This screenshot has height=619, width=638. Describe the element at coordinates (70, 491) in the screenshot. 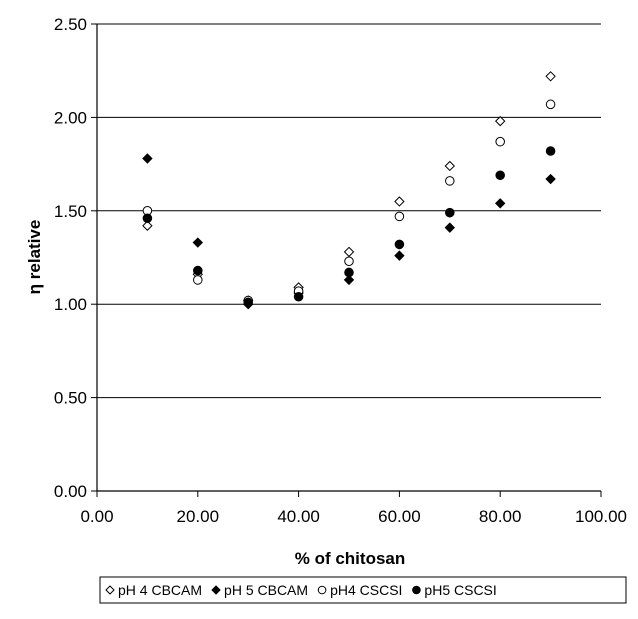

I see `y-tick-label: 0.00` at that location.